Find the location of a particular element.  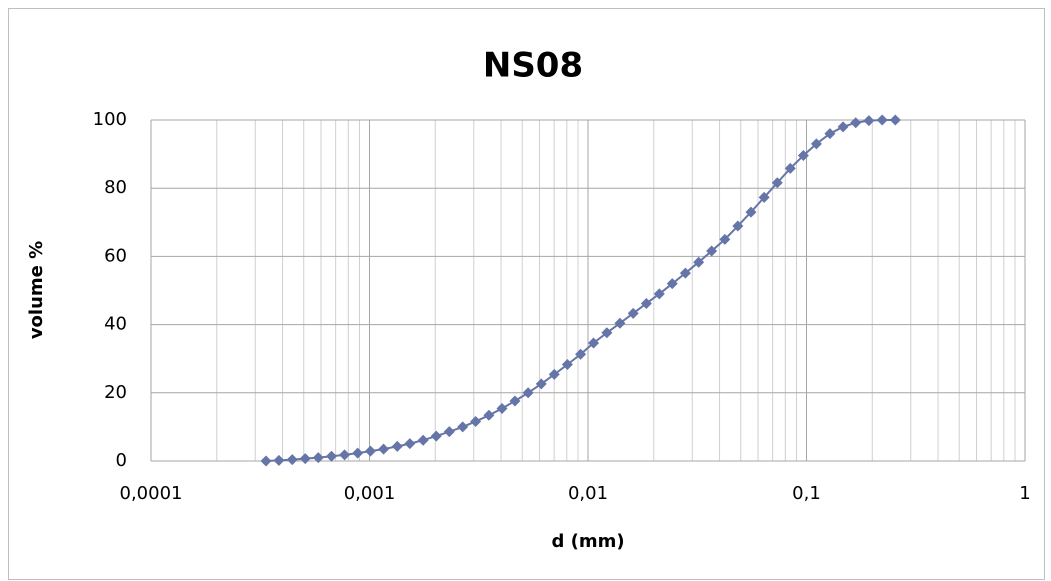

x-tick-label: 0,0001 is located at coordinates (151, 493).